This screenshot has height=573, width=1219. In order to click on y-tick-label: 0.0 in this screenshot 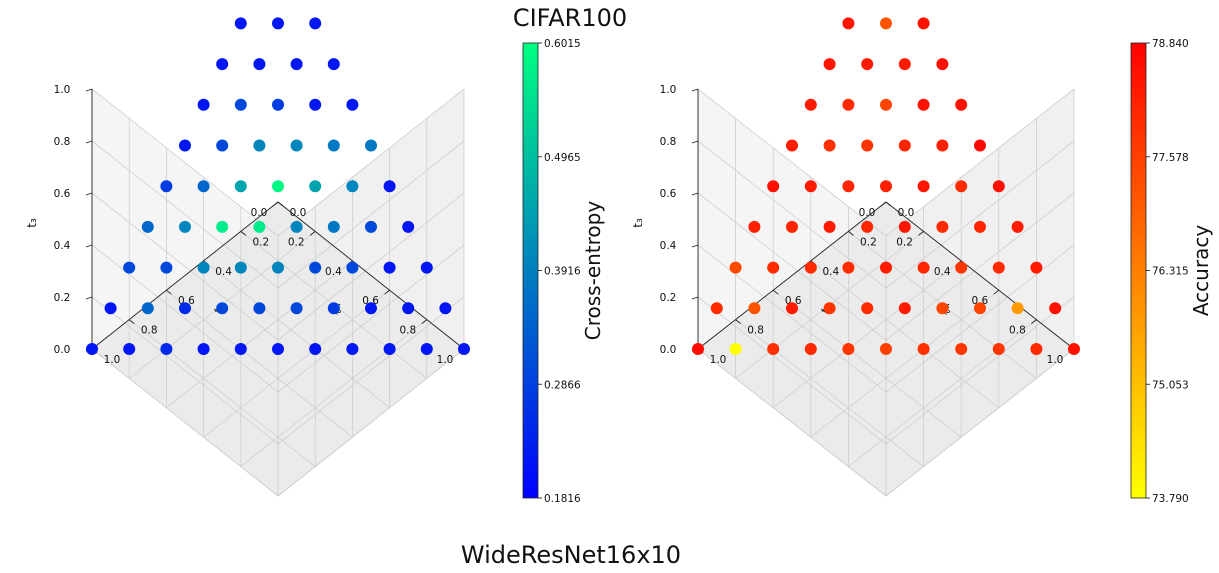, I will do `click(259, 213)`.